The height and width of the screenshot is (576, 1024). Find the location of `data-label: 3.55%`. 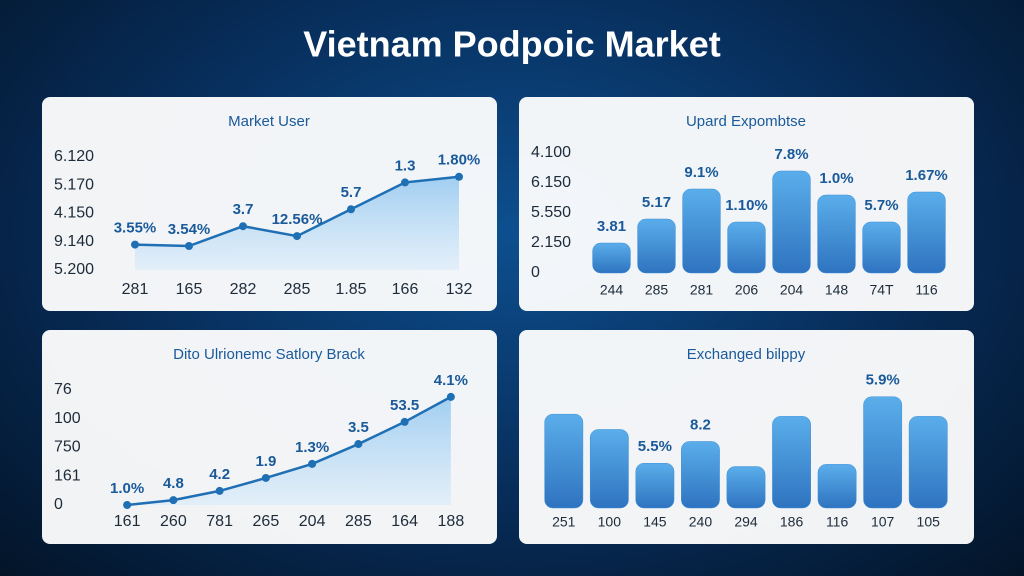

data-label: 3.55% is located at coordinates (135, 228).